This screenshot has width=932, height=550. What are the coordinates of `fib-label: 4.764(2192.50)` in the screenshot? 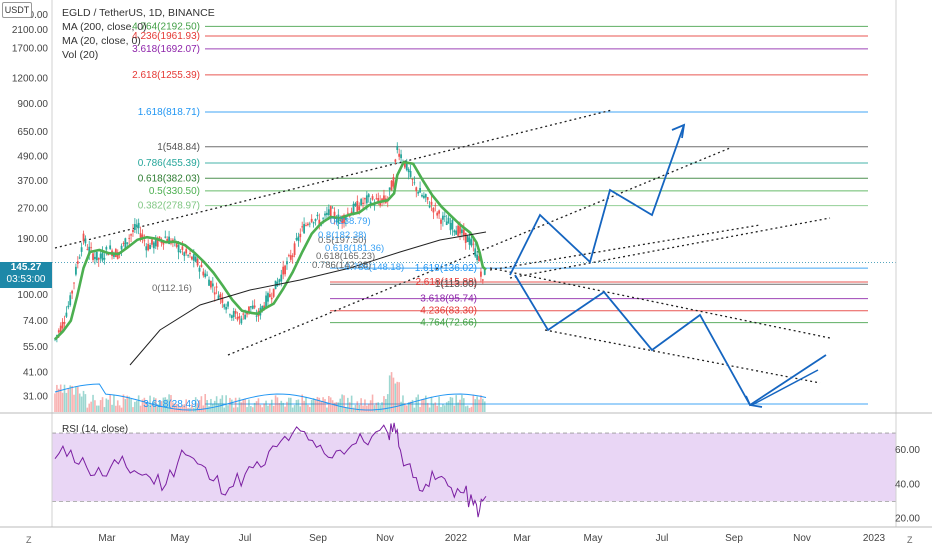 It's located at (166, 26).